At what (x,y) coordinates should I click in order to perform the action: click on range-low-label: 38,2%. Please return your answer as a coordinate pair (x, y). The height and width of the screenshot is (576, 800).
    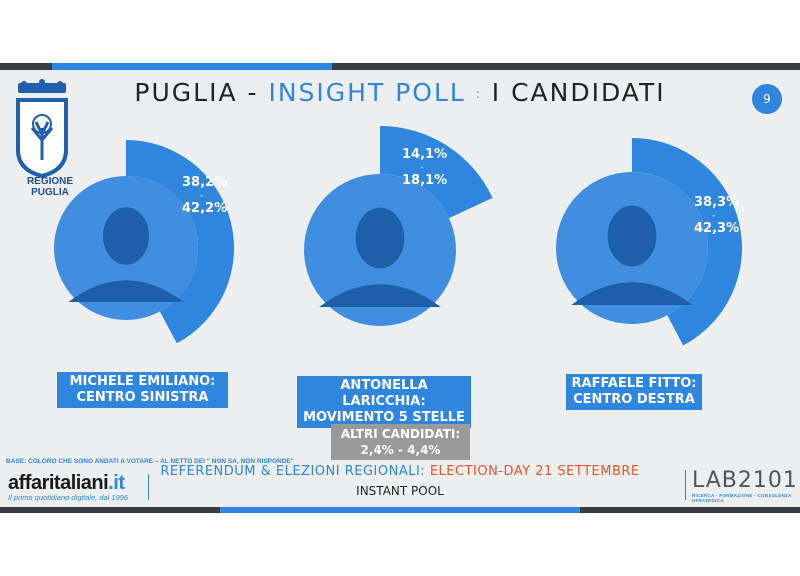
    Looking at the image, I should click on (204, 182).